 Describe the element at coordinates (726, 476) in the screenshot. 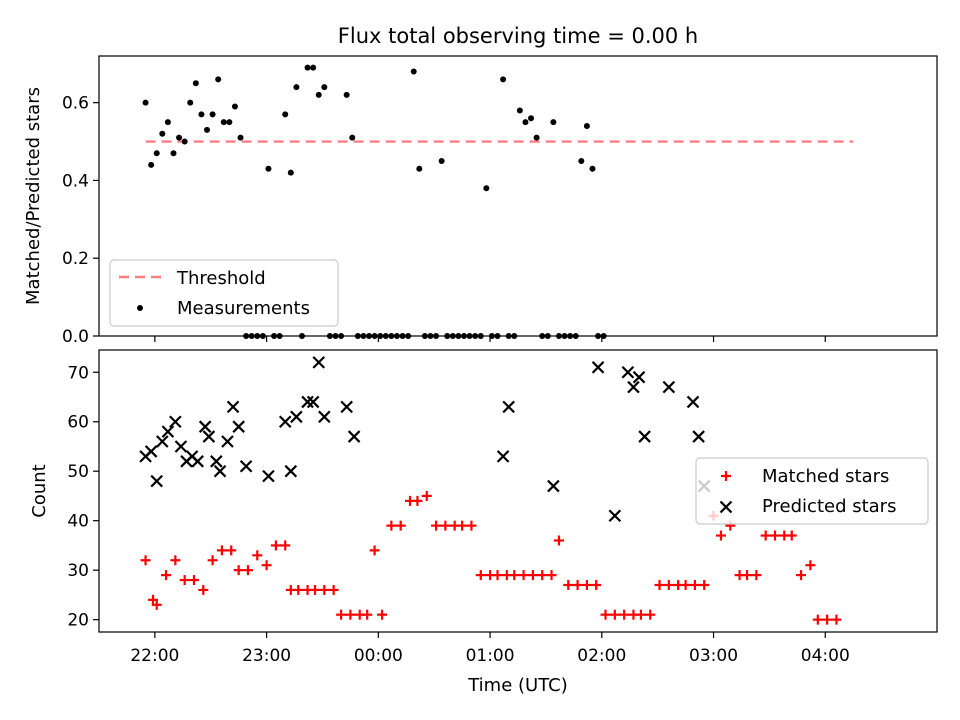

I see `legend-plus` at that location.